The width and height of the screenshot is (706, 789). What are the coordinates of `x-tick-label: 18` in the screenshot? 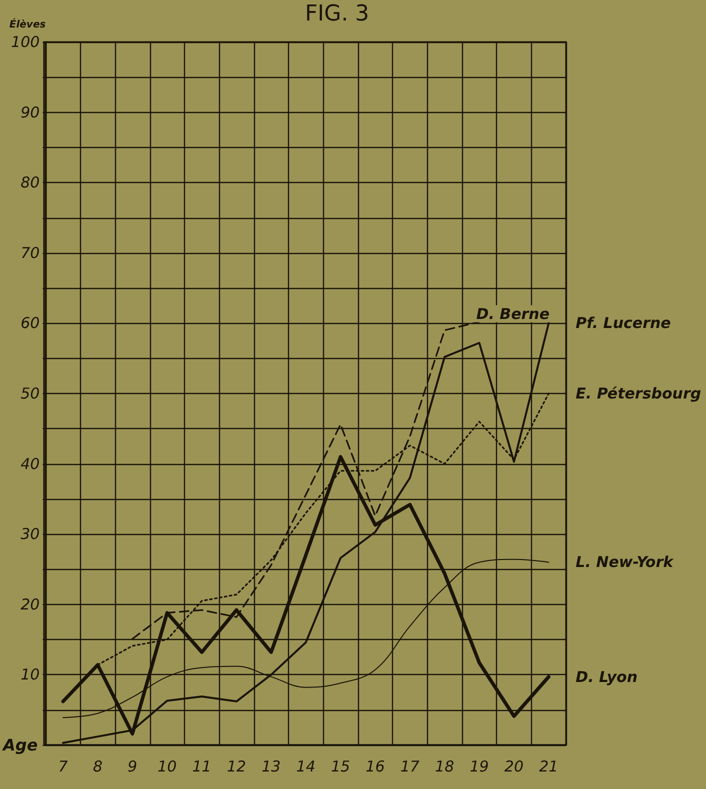 It's located at (444, 767).